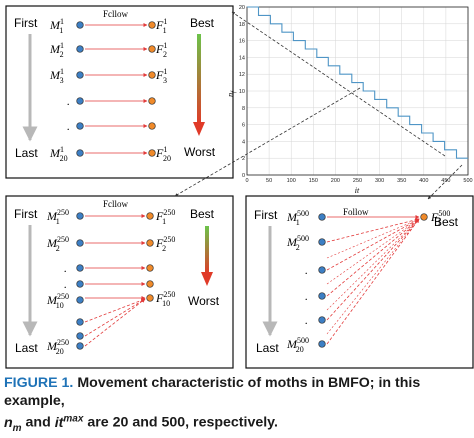 The image size is (474, 438). What do you see at coordinates (202, 23) in the screenshot?
I see `best-label: Best` at bounding box center [202, 23].